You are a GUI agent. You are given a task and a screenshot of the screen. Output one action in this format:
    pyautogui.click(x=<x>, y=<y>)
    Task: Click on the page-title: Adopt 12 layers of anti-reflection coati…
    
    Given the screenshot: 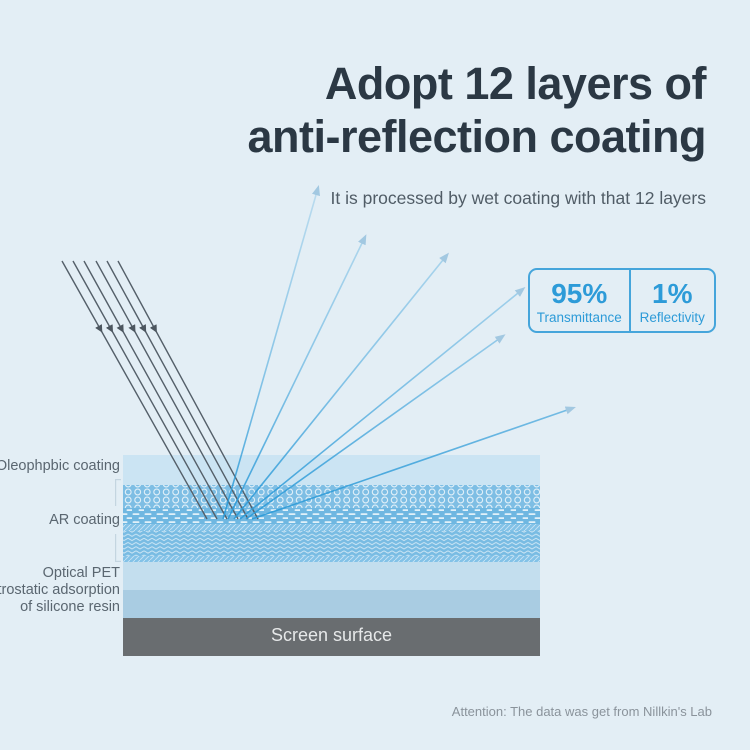 What is the action you would take?
    pyautogui.click(x=476, y=110)
    